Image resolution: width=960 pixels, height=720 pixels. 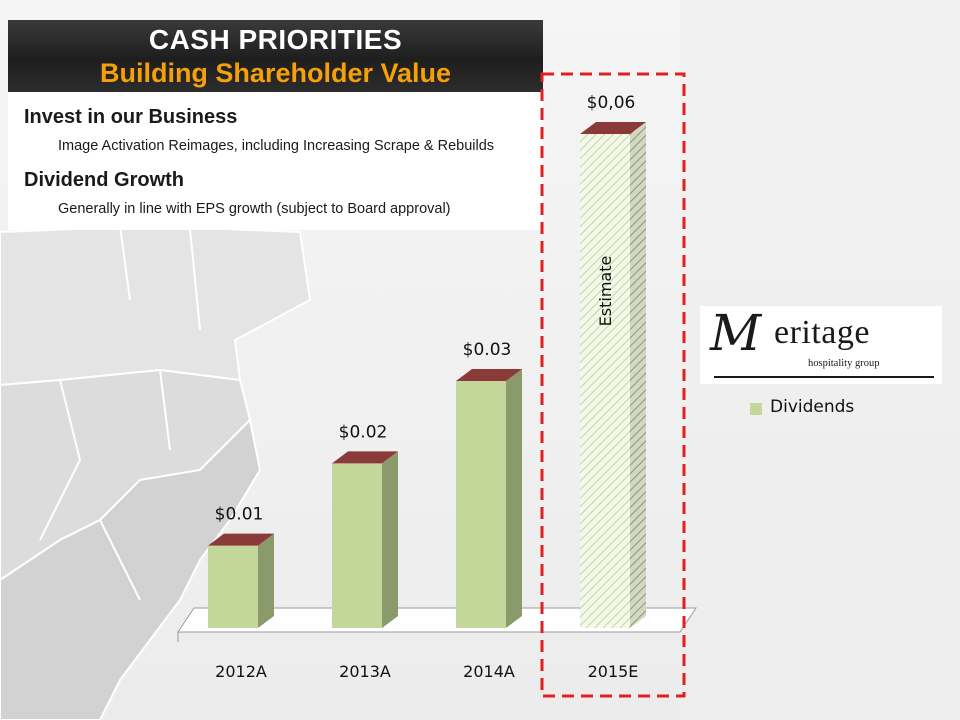 I want to click on x-tick-label-2014a: 2014A, so click(x=489, y=671).